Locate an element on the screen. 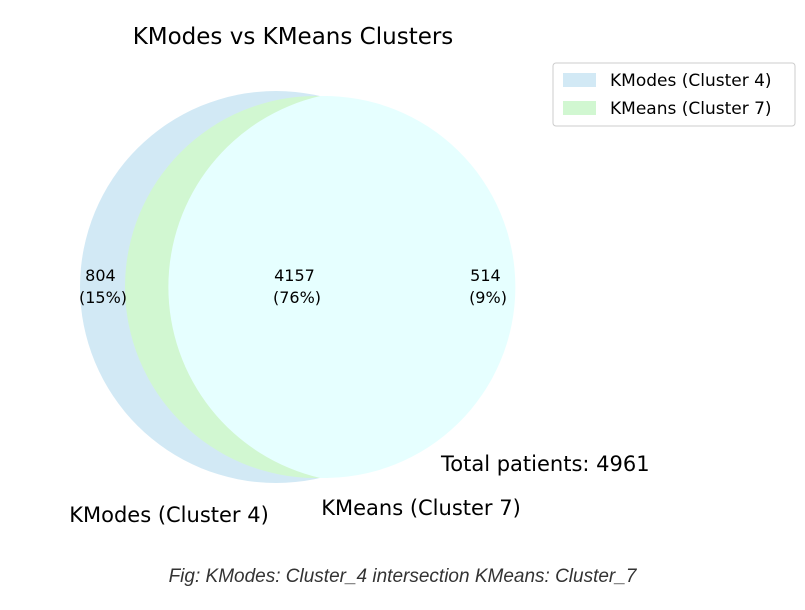  legend-swatch-kmeans is located at coordinates (579, 108).